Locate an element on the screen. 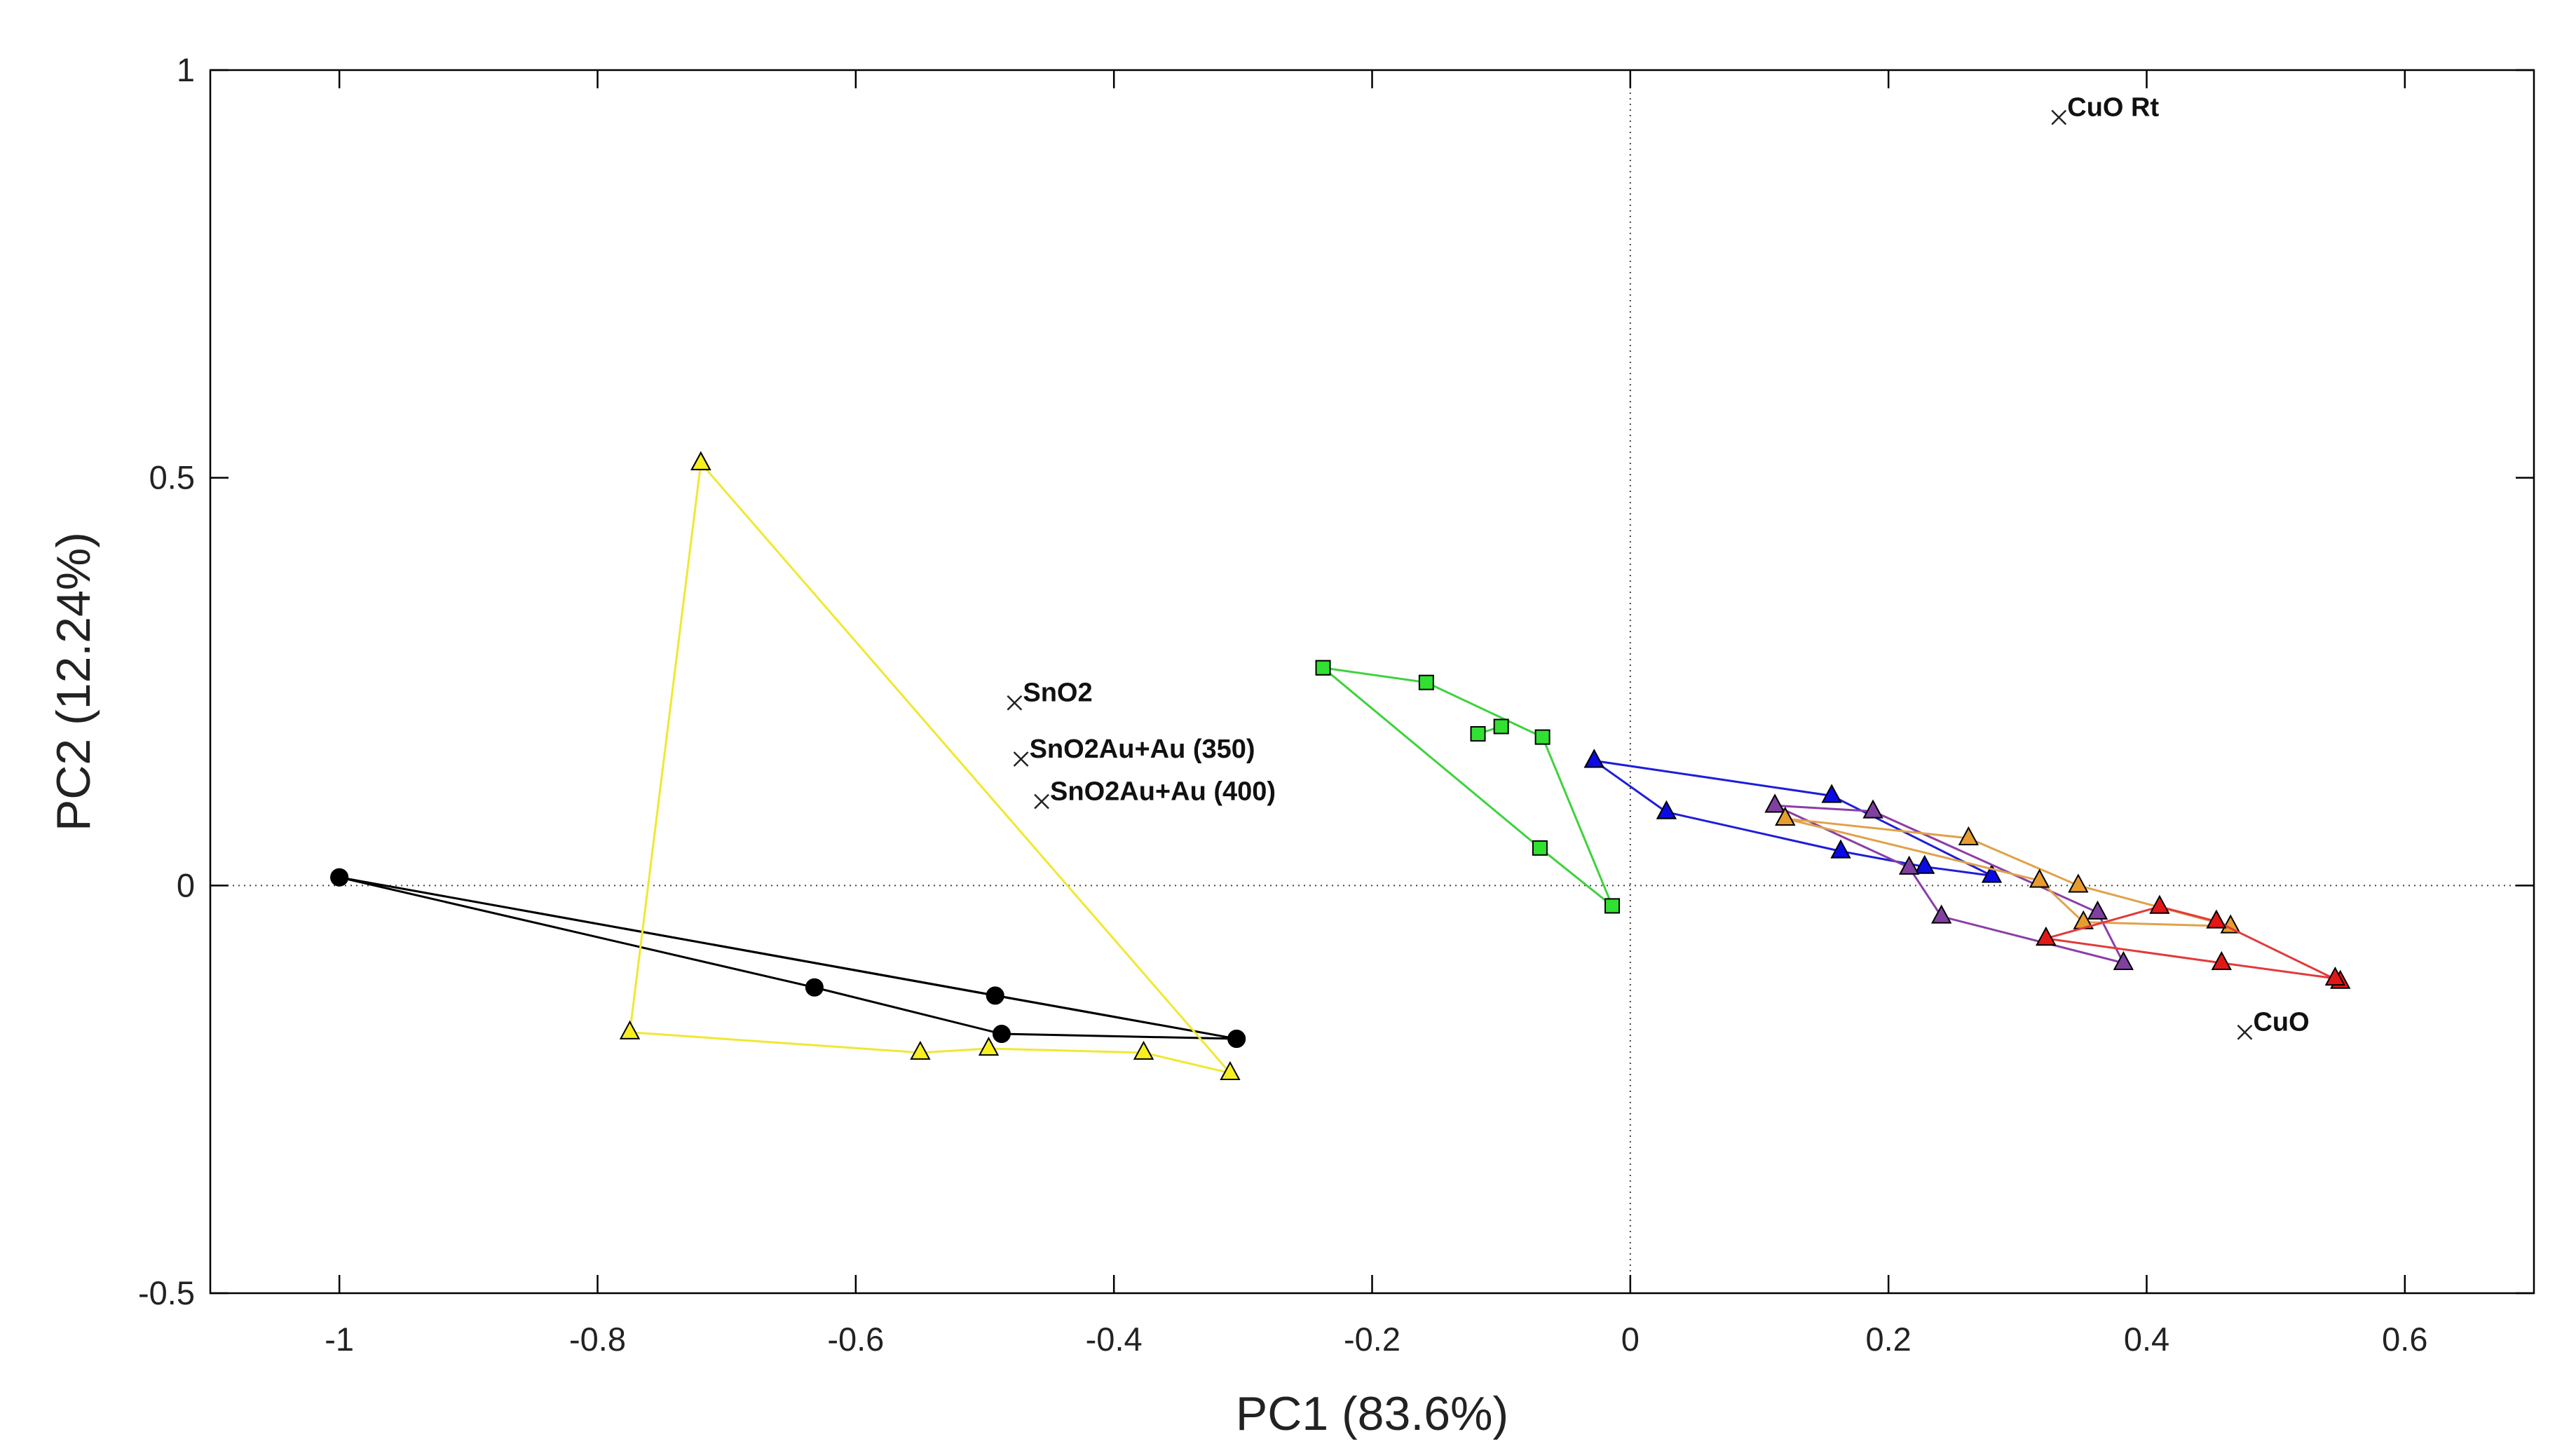 The width and height of the screenshot is (2576, 1453). annotation: CuO Rt is located at coordinates (2105, 109).